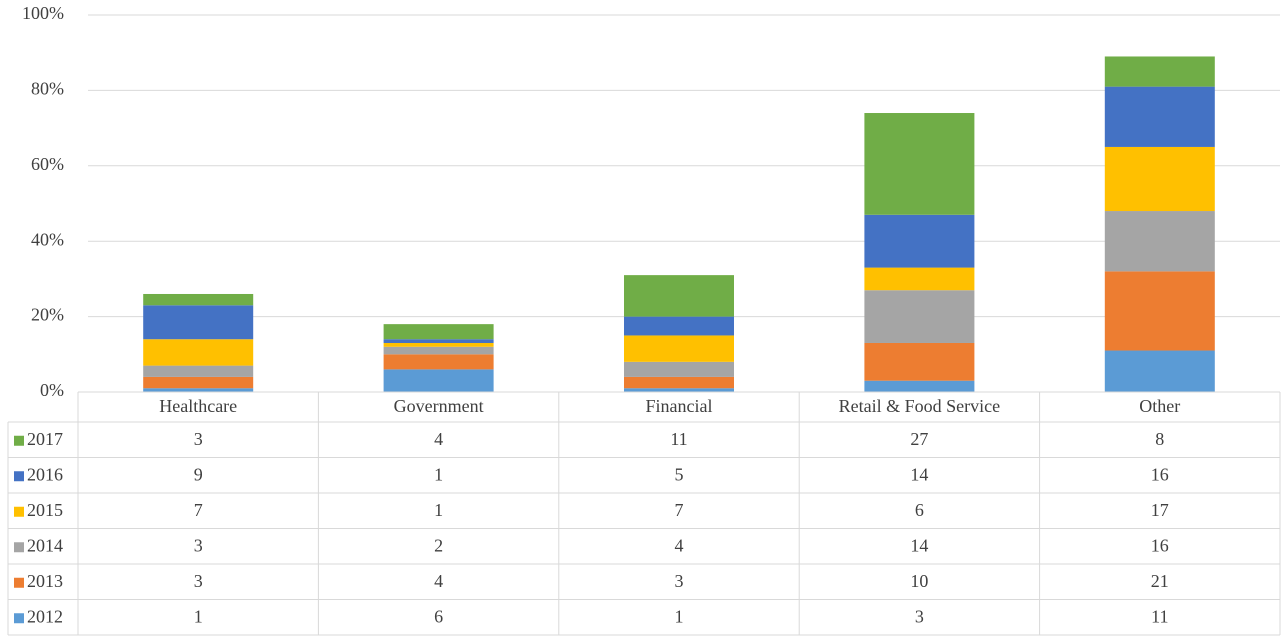  Describe the element at coordinates (47, 315) in the screenshot. I see `y-tick-label: 20%` at that location.